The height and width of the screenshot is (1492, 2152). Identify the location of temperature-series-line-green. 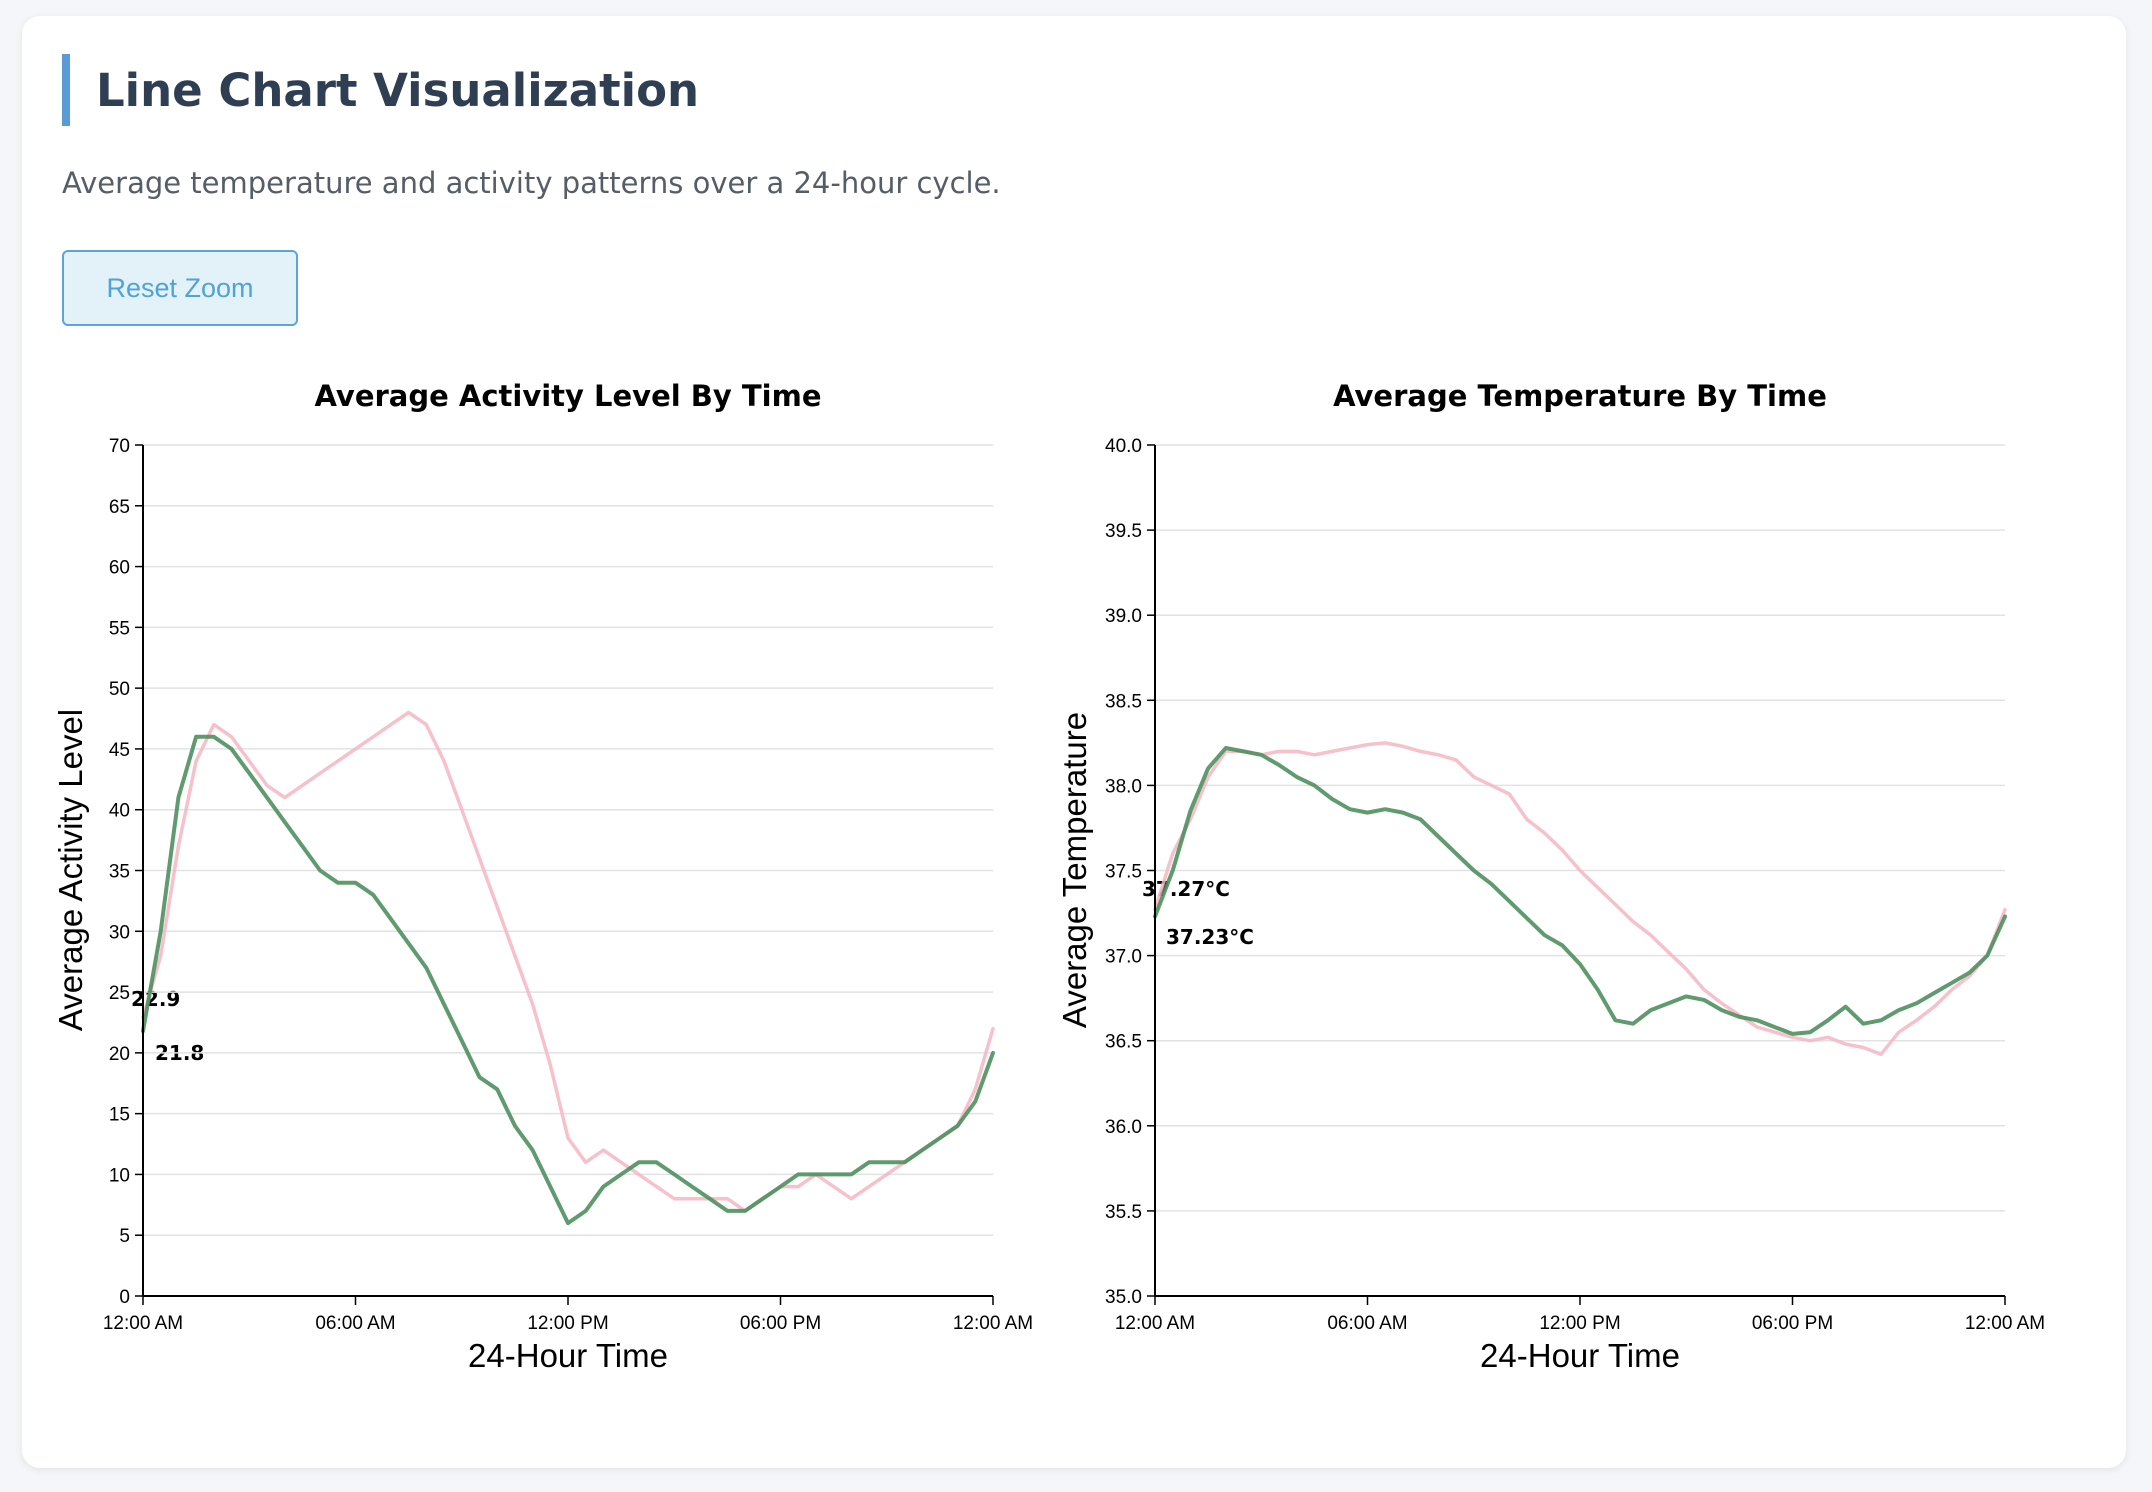
(1580, 891).